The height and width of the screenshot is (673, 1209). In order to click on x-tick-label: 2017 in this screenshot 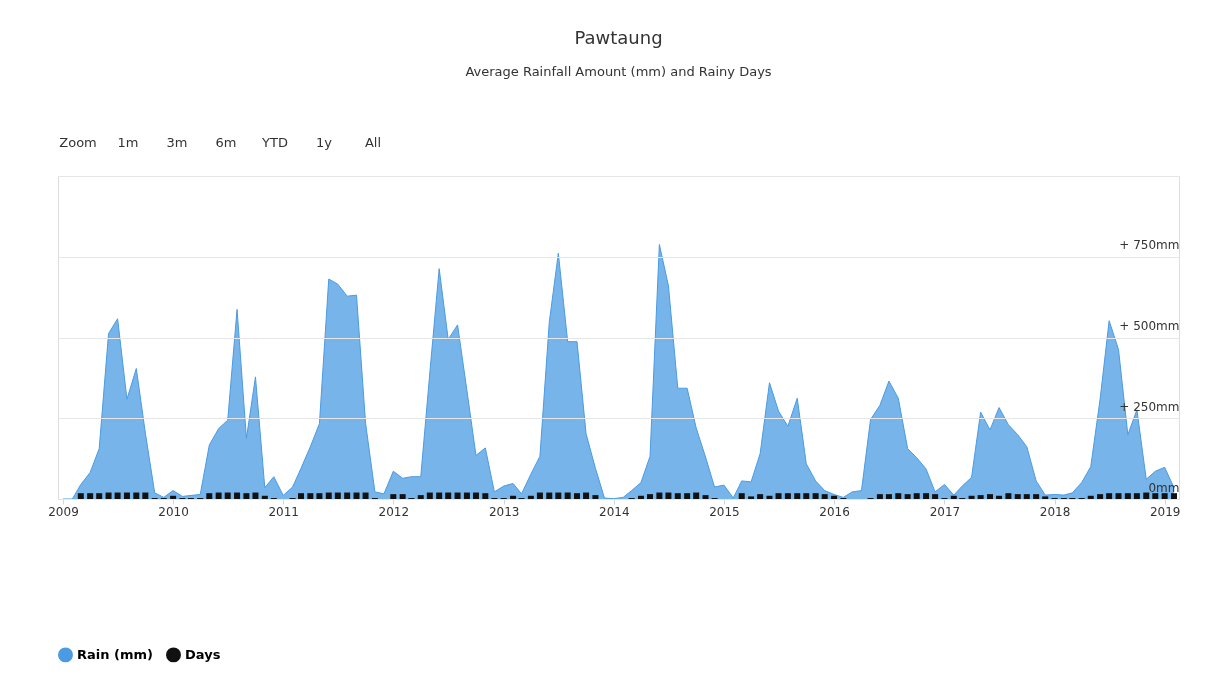, I will do `click(945, 511)`.